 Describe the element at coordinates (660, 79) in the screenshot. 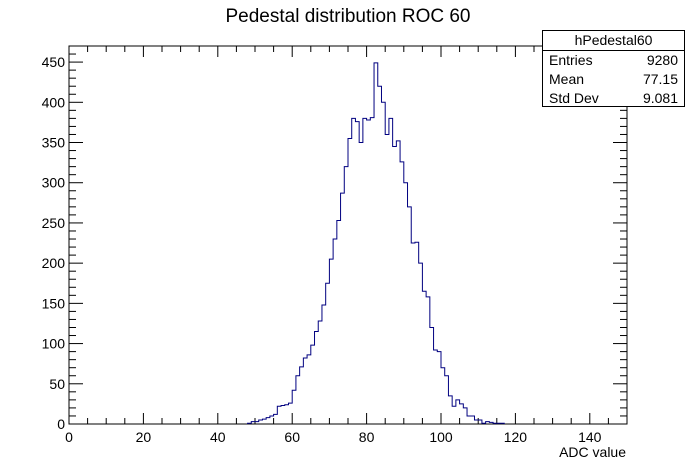

I see `stats-value-mean: 77.15` at that location.